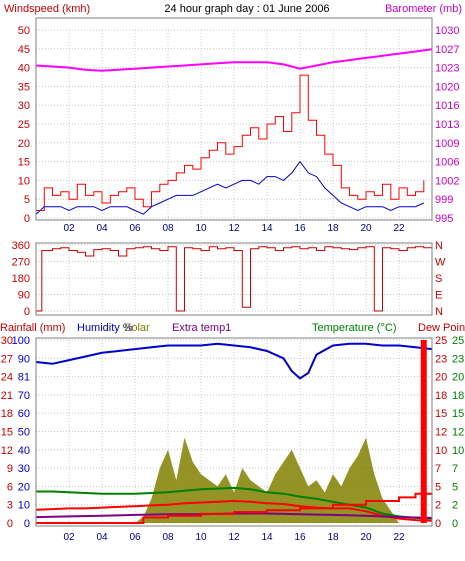 The height and width of the screenshot is (561, 465). What do you see at coordinates (234, 361) in the screenshot?
I see `series-humidity-line` at bounding box center [234, 361].